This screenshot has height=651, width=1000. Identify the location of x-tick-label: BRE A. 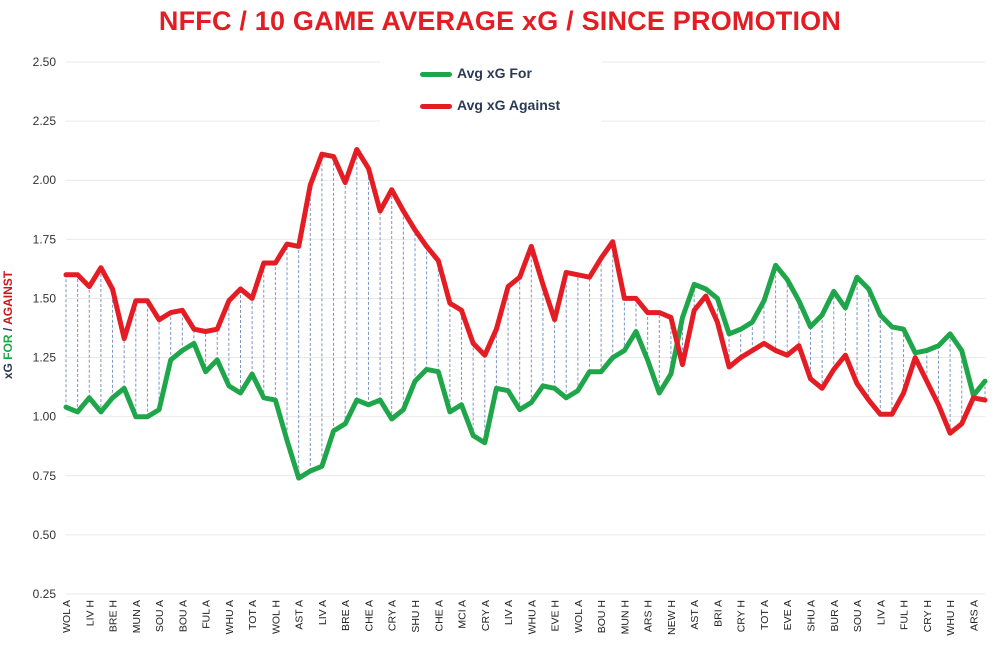
(346, 615).